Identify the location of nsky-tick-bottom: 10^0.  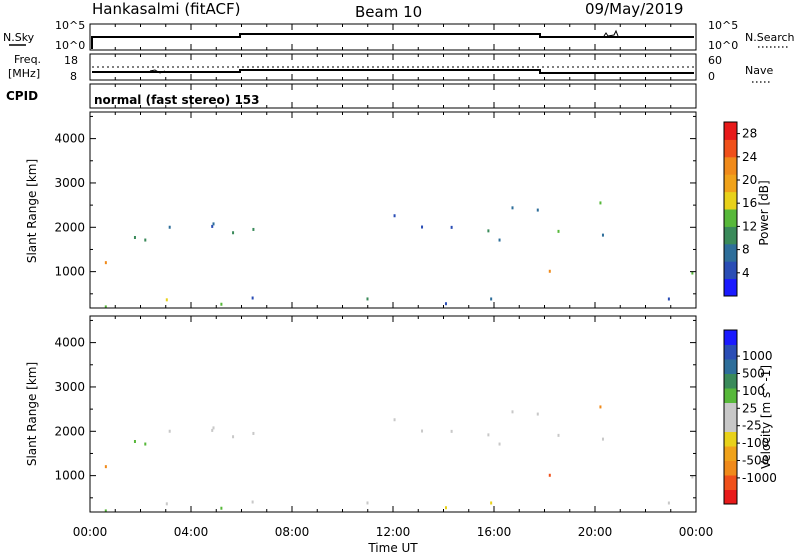
(70, 45).